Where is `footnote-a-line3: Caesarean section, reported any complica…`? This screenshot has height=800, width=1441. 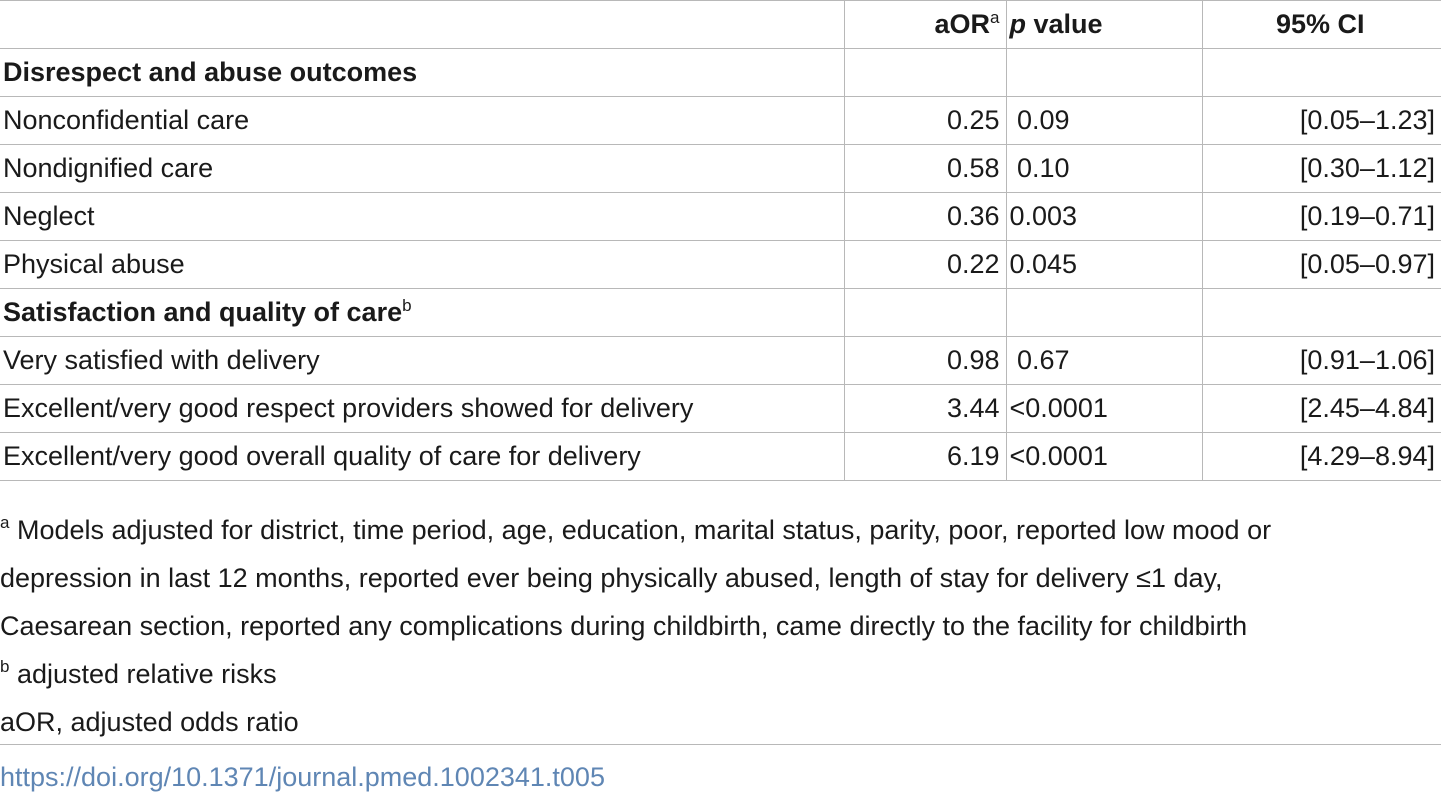 footnote-a-line3: Caesarean section, reported any complica… is located at coordinates (624, 626).